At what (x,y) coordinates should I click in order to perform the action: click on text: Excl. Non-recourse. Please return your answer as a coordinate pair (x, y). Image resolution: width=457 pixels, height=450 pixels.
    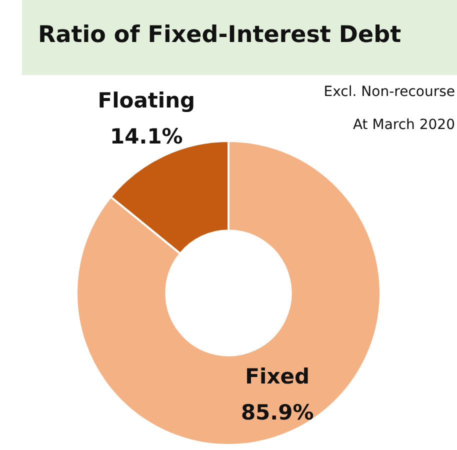
    Looking at the image, I should click on (389, 92).